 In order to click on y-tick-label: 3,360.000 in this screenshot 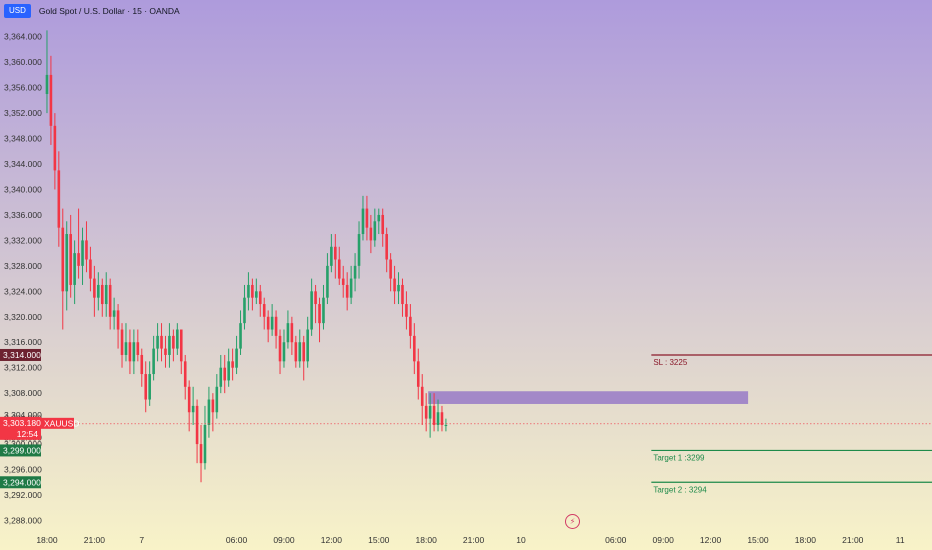, I will do `click(23, 62)`.